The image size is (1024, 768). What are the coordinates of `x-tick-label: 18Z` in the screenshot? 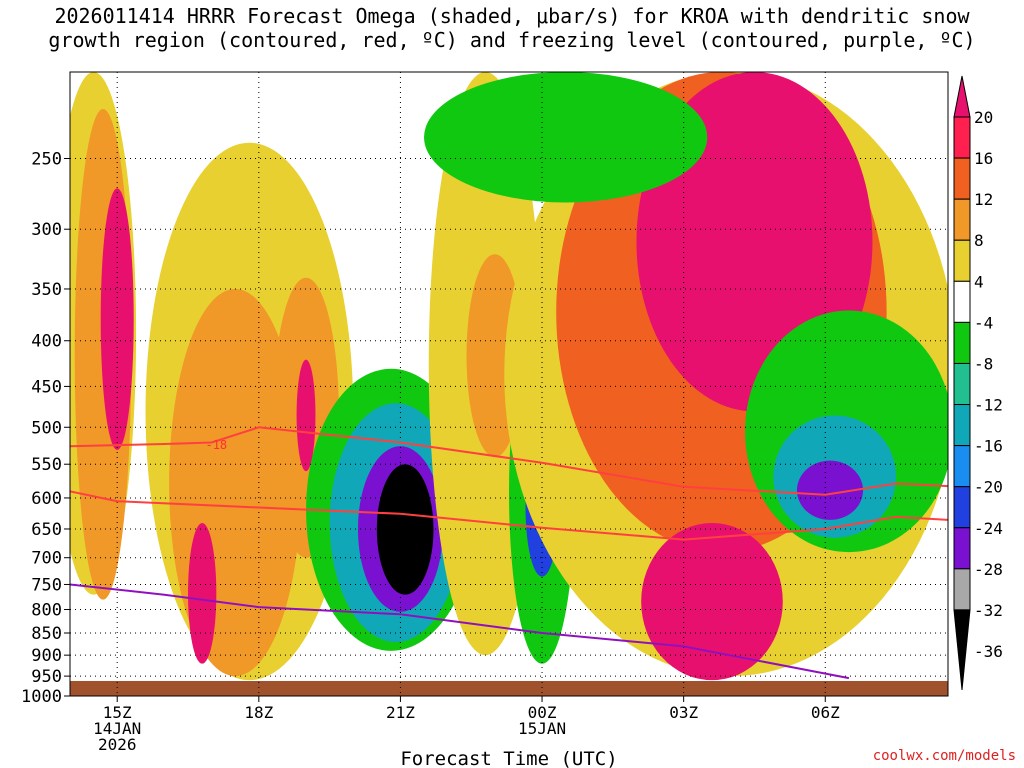 It's located at (258, 712).